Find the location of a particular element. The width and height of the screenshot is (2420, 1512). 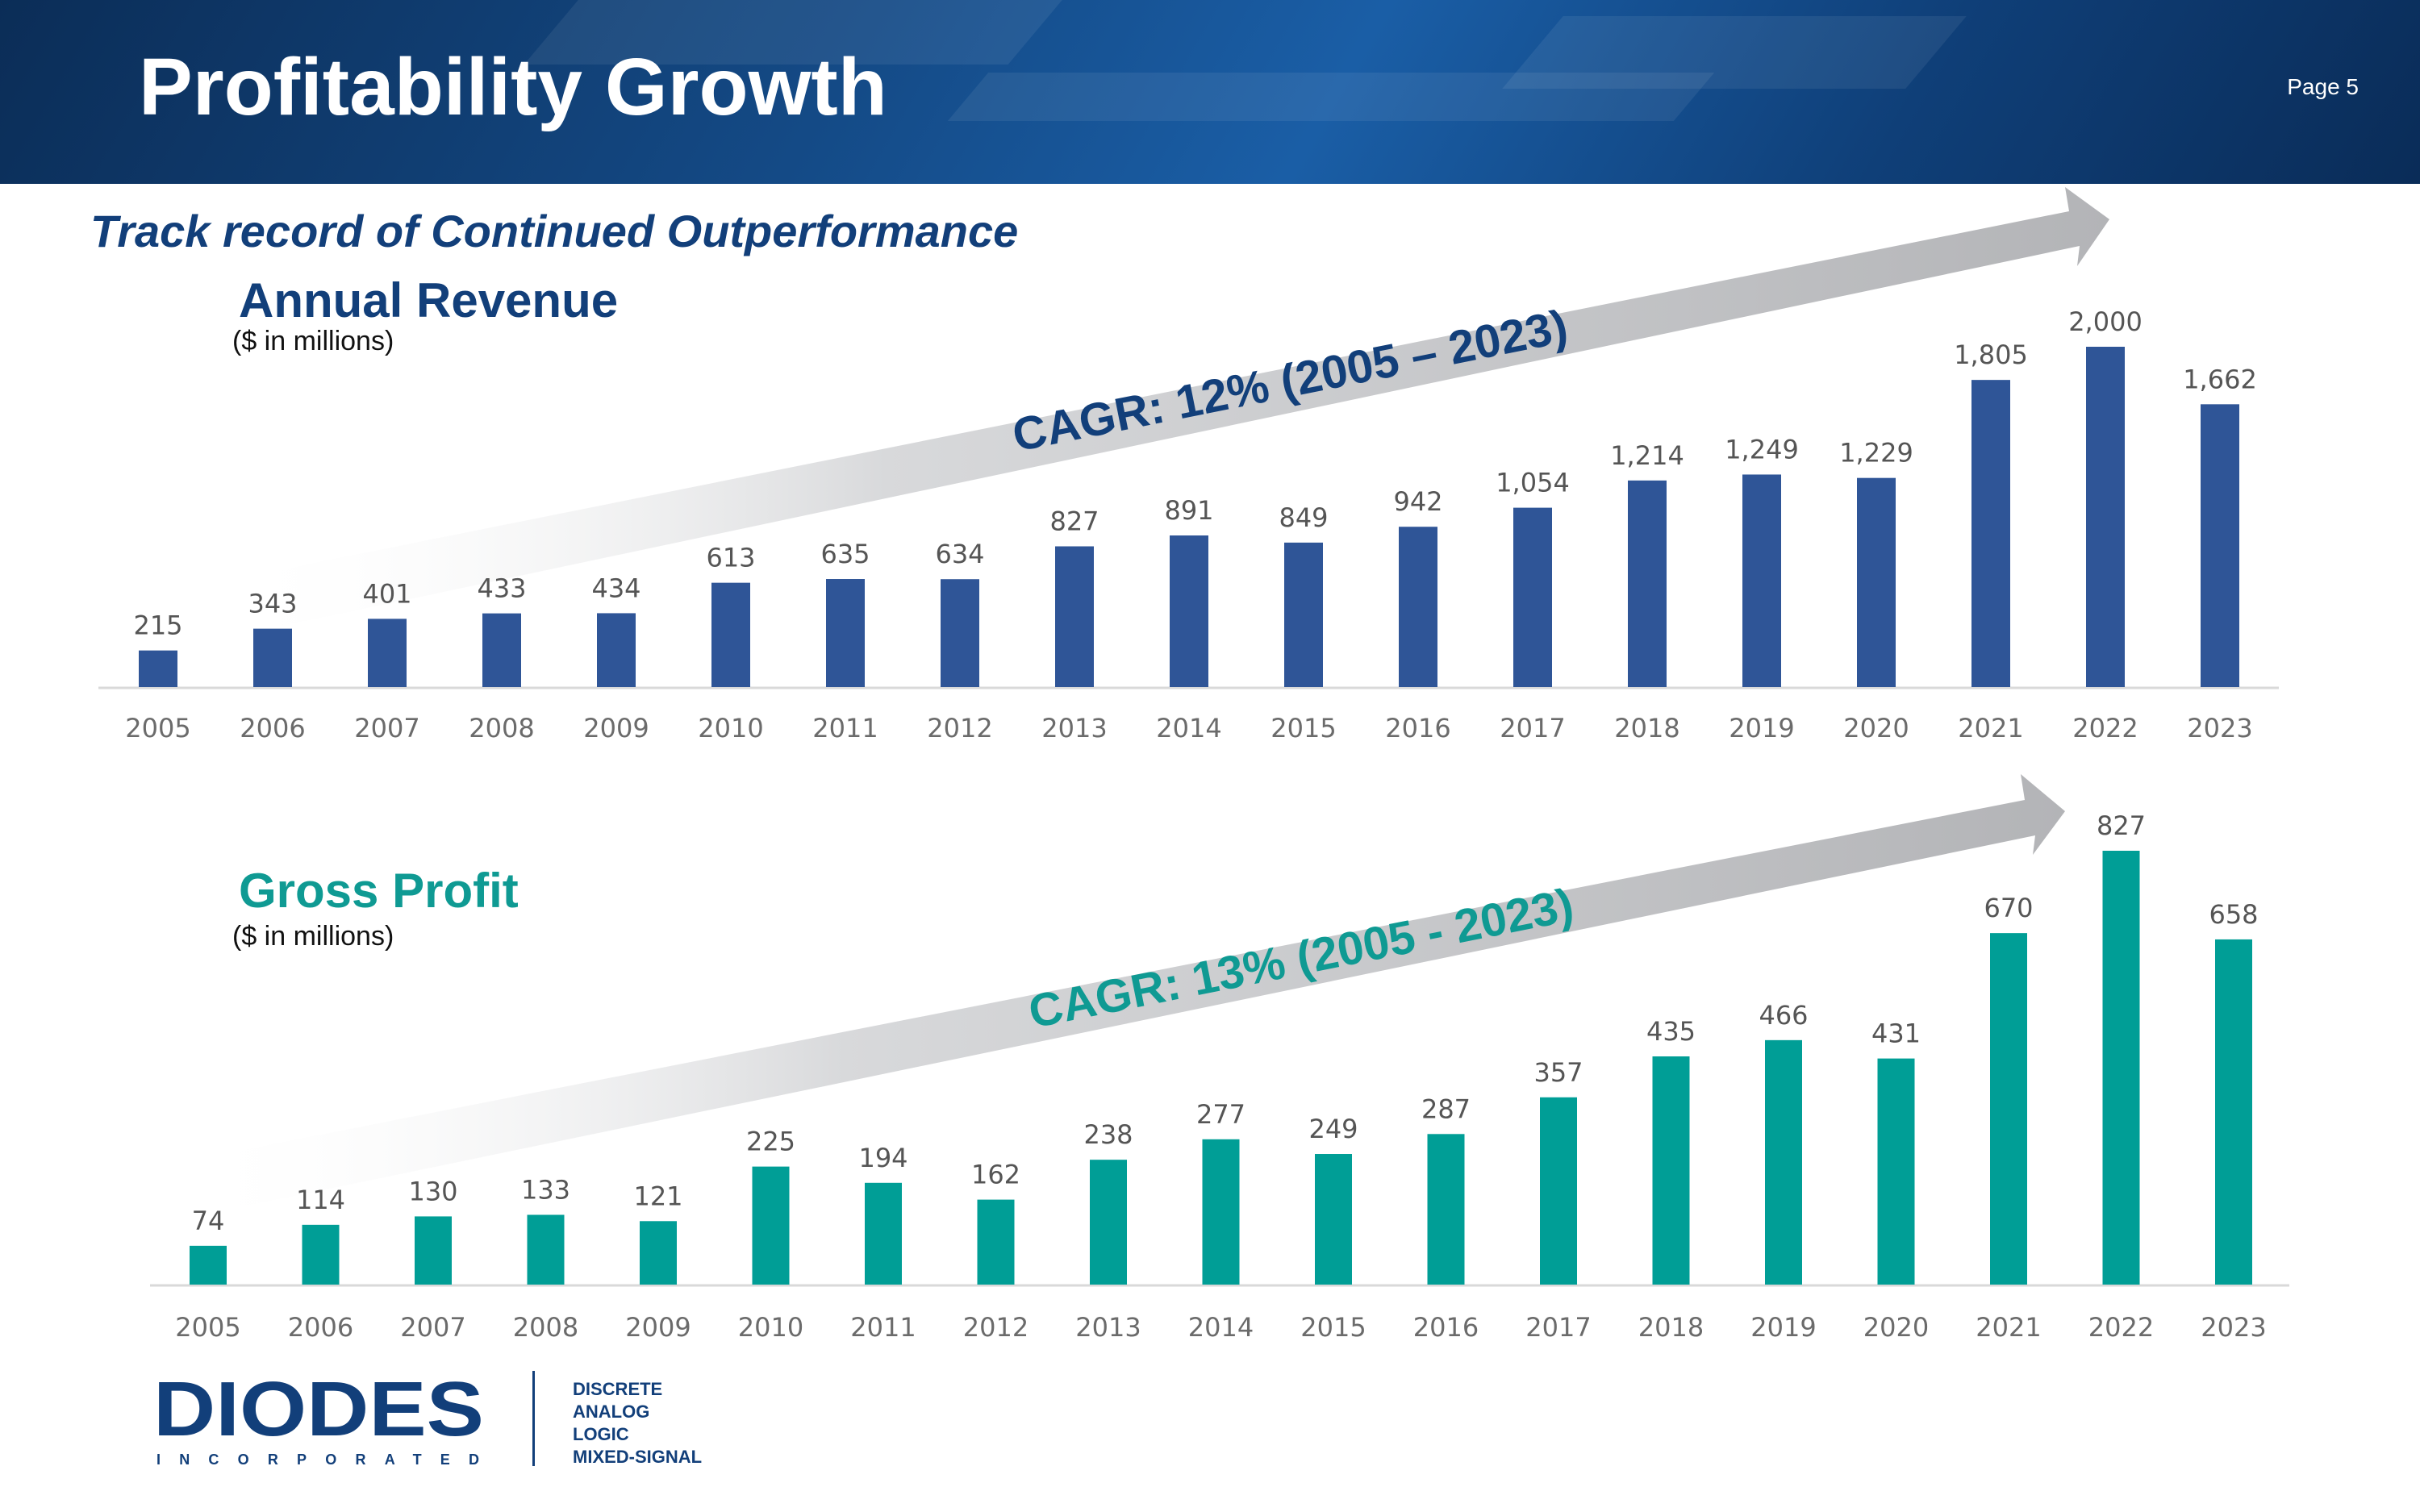

logo-tagline-3: LOGIC is located at coordinates (601, 1434).